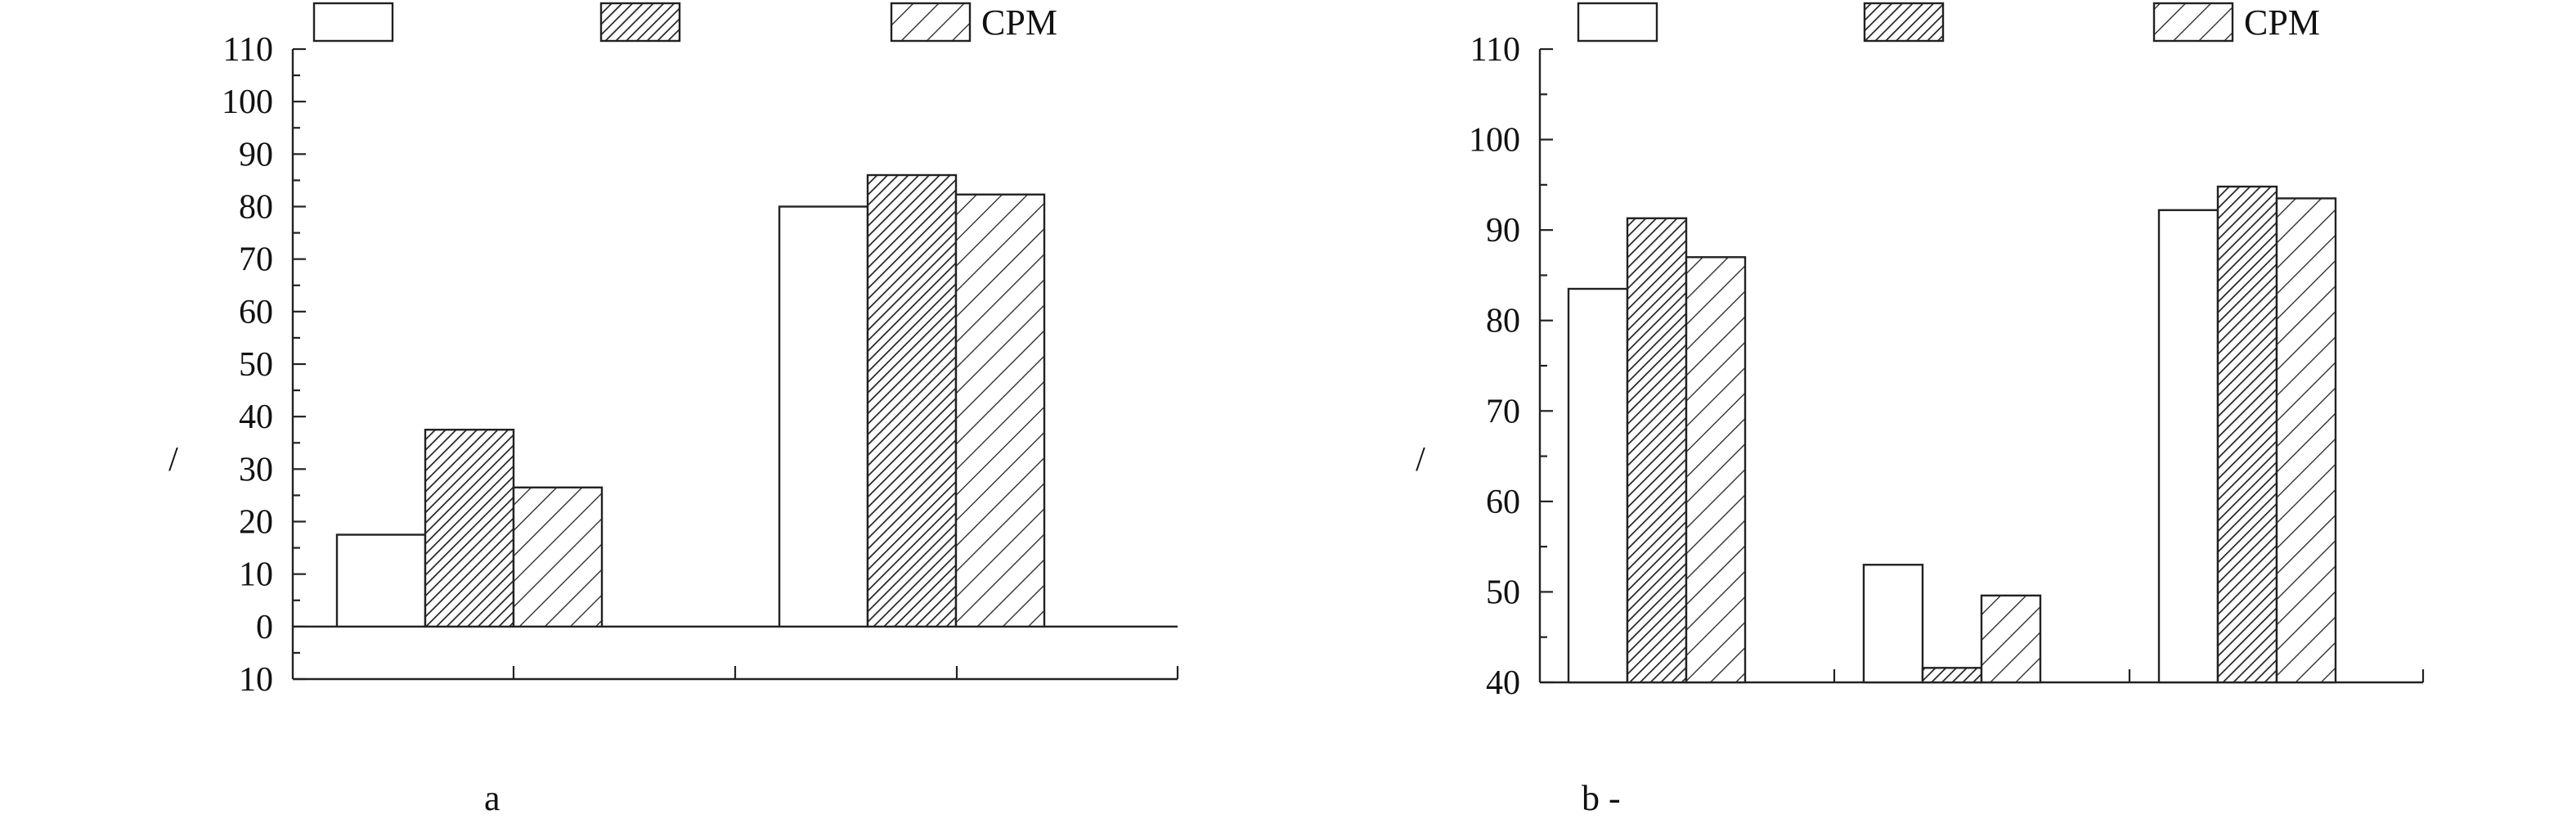  I want to click on y-tick-label: 30, so click(256, 470).